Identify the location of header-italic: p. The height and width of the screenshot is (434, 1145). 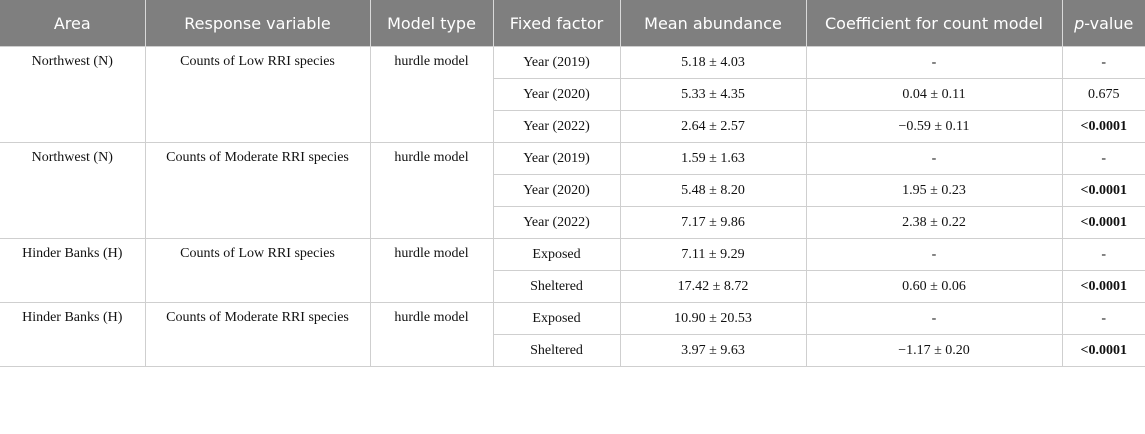
(1079, 23).